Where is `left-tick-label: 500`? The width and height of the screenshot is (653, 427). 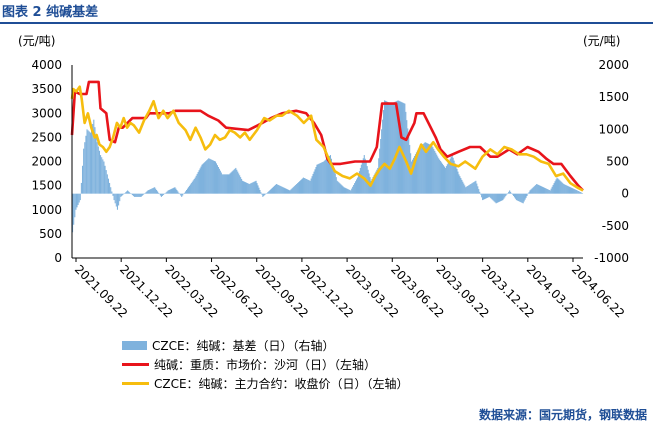 left-tick-label: 500 is located at coordinates (50, 234).